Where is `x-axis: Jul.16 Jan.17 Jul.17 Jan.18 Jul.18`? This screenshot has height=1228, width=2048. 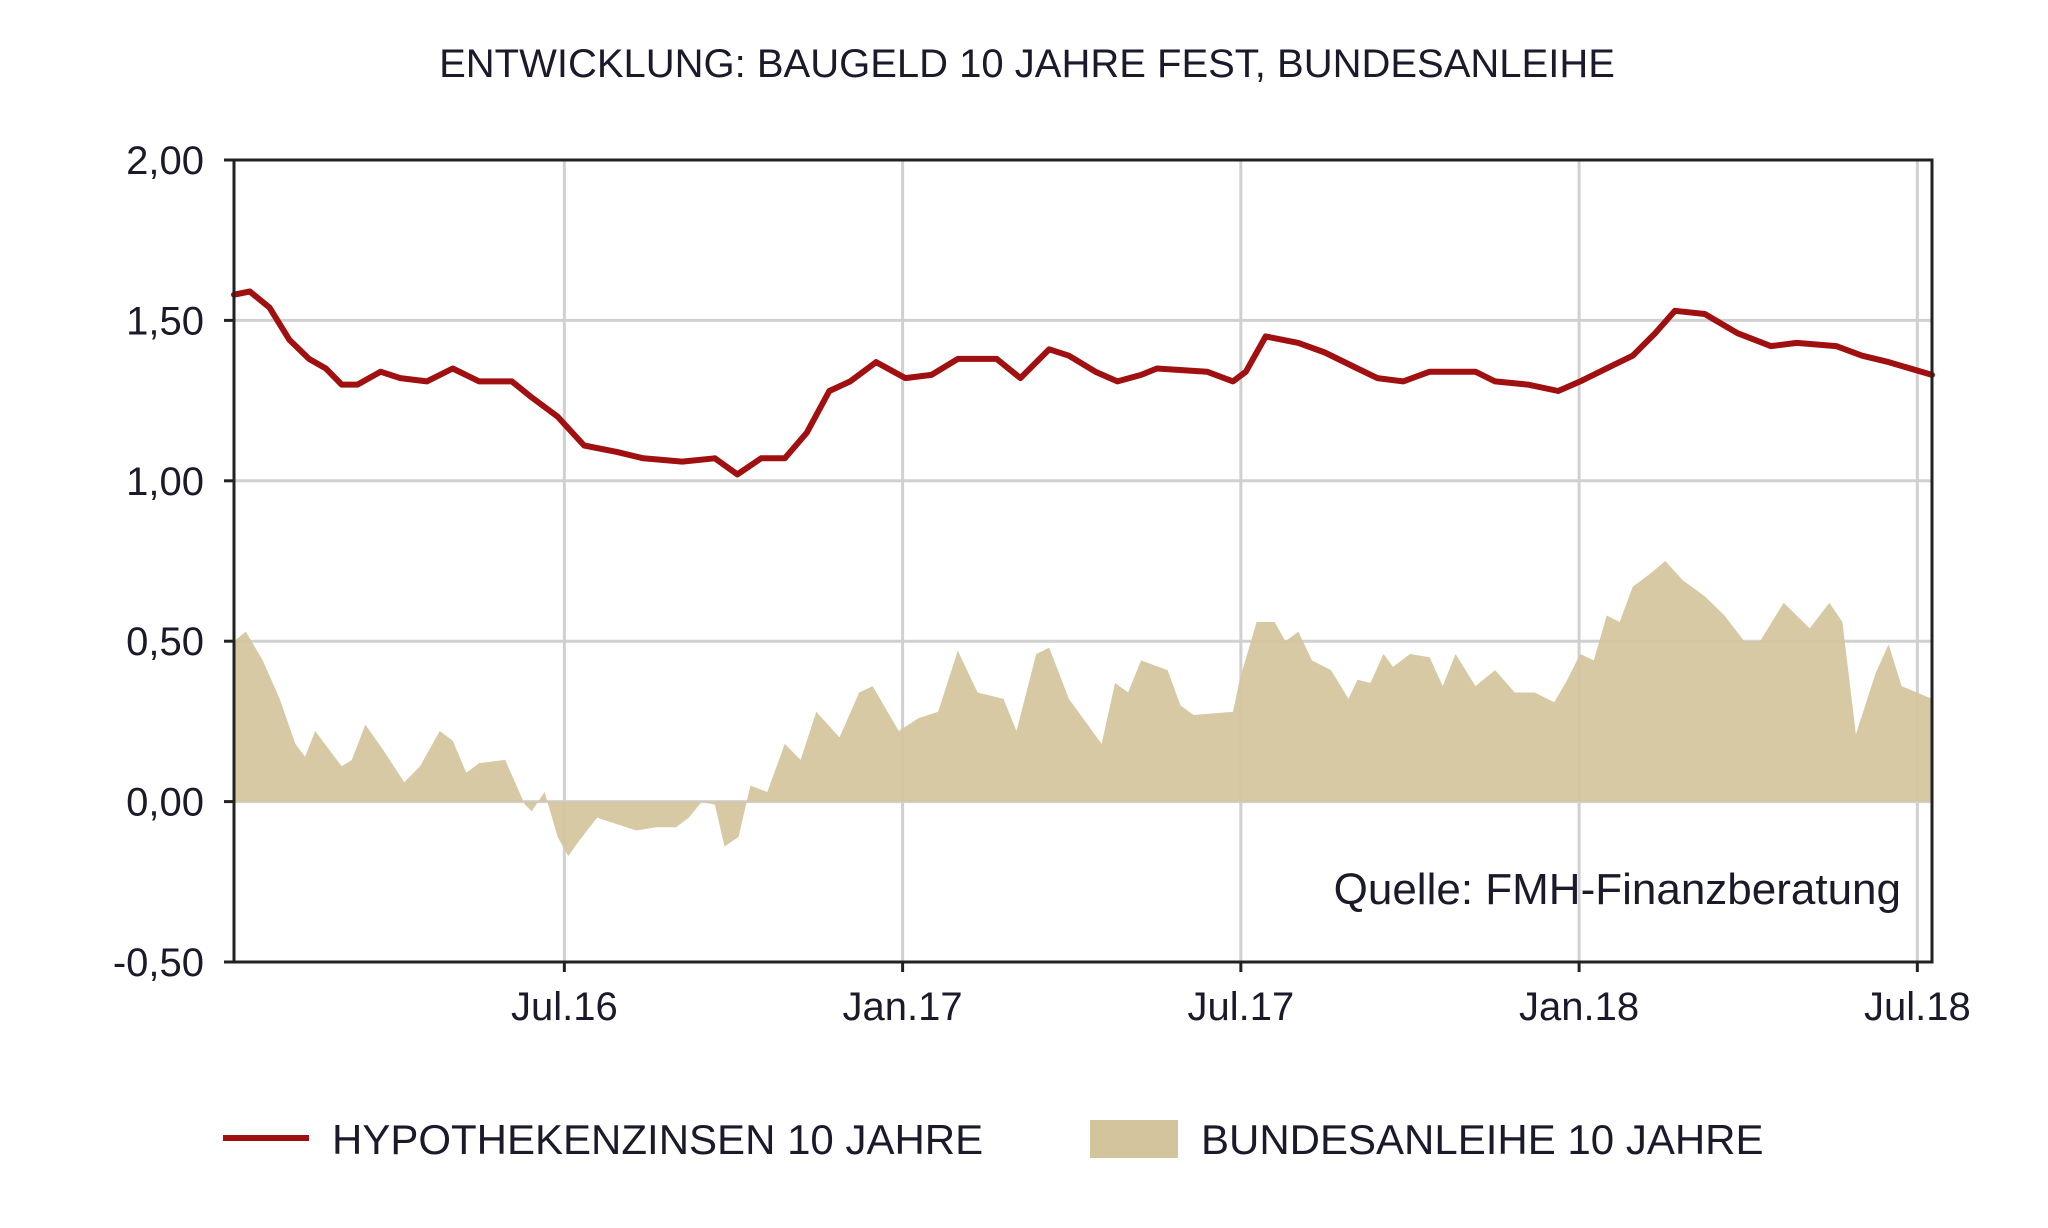 x-axis: Jul.16 Jan.17 Jul.17 Jan.18 Jul.18 is located at coordinates (1241, 995).